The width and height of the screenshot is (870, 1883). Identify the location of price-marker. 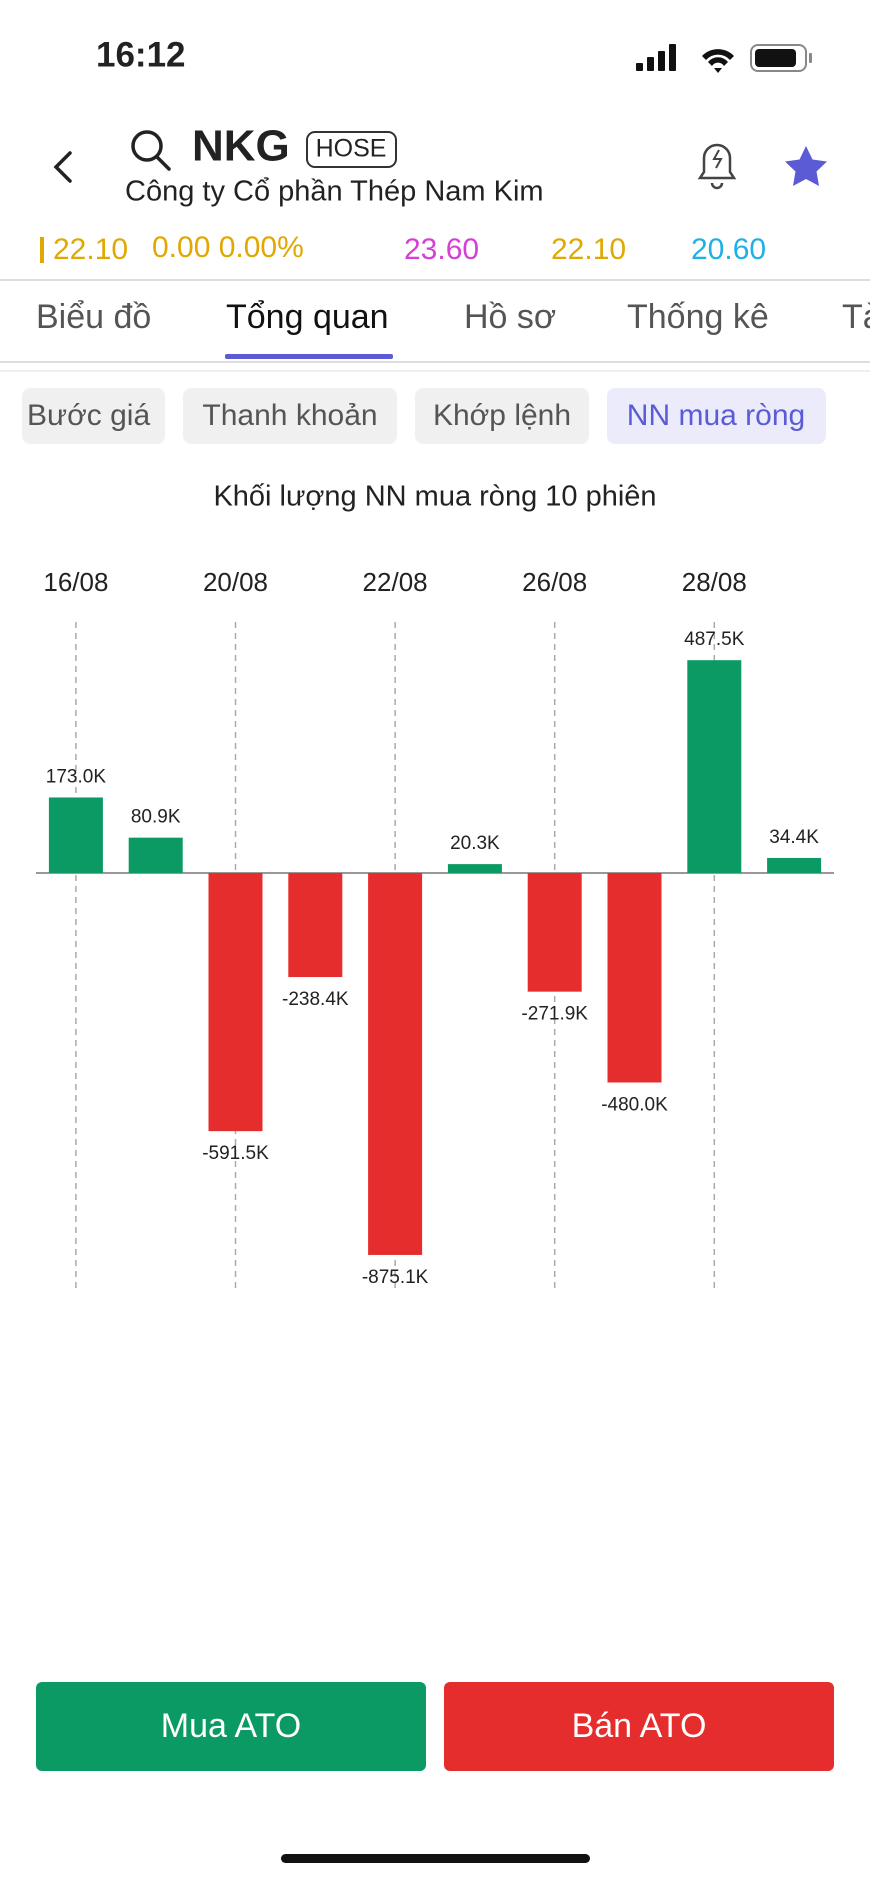
(42, 250).